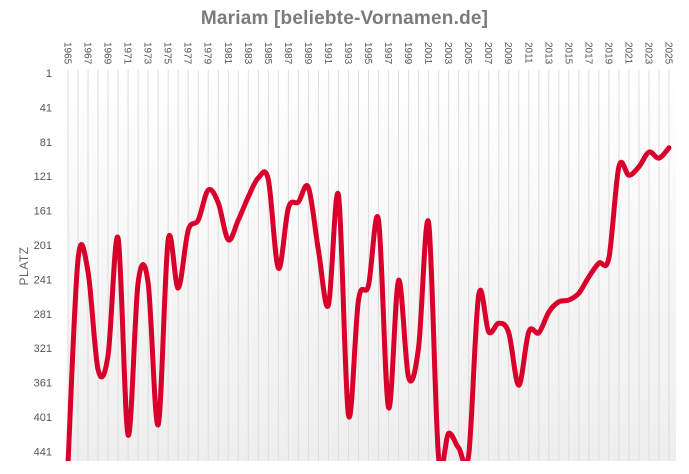 Image resolution: width=689 pixels, height=474 pixels. What do you see at coordinates (43, 315) in the screenshot?
I see `y-tick-label: 281` at bounding box center [43, 315].